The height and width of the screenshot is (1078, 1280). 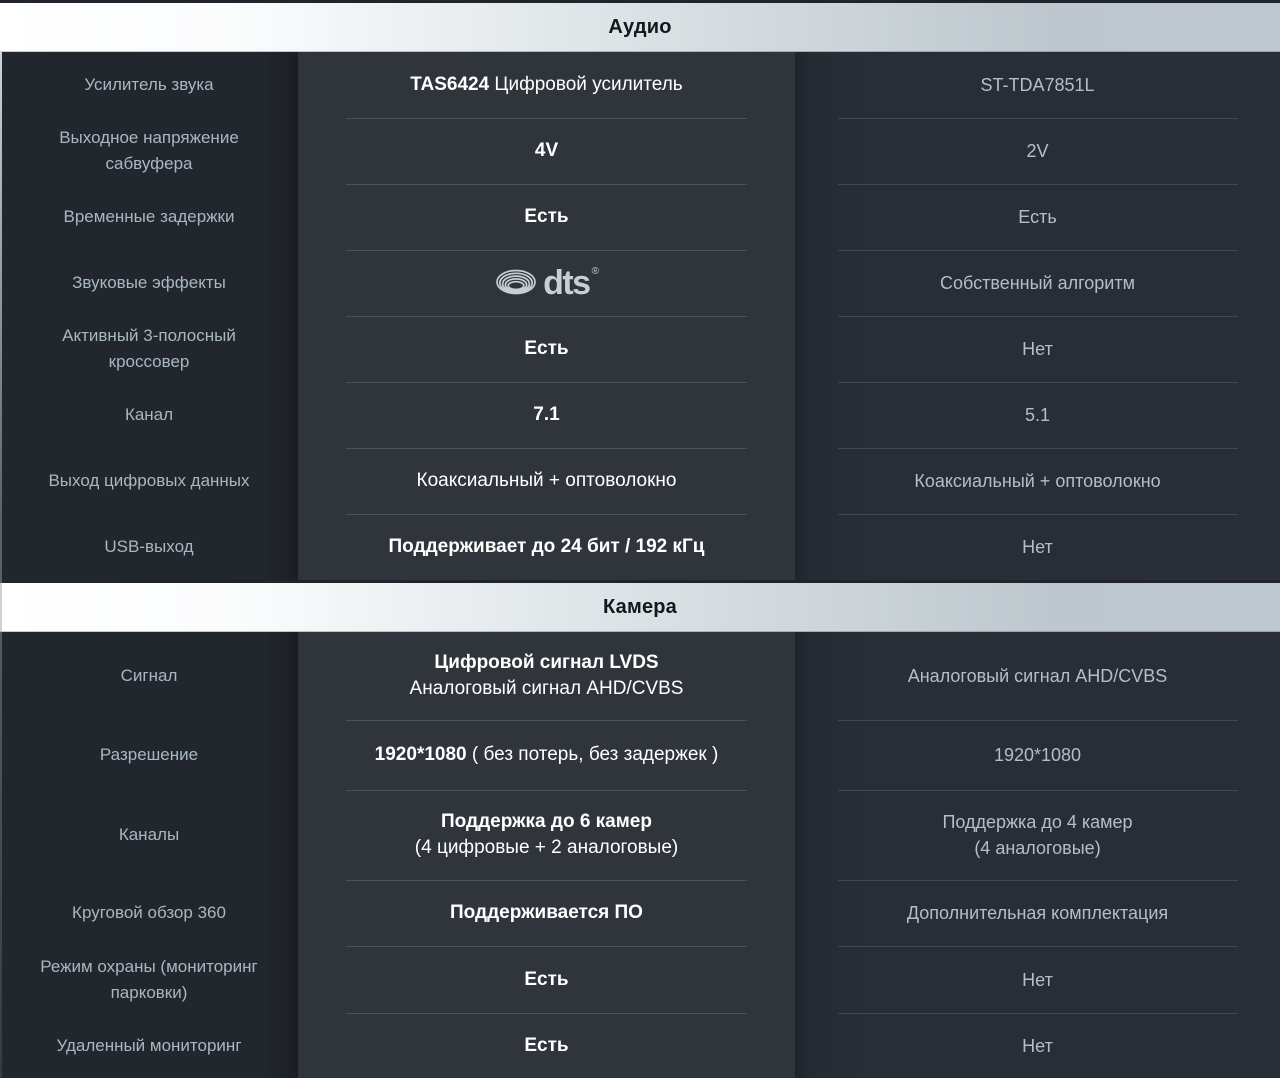 What do you see at coordinates (1037, 151) in the screenshot?
I see `product-b-value: 2V` at bounding box center [1037, 151].